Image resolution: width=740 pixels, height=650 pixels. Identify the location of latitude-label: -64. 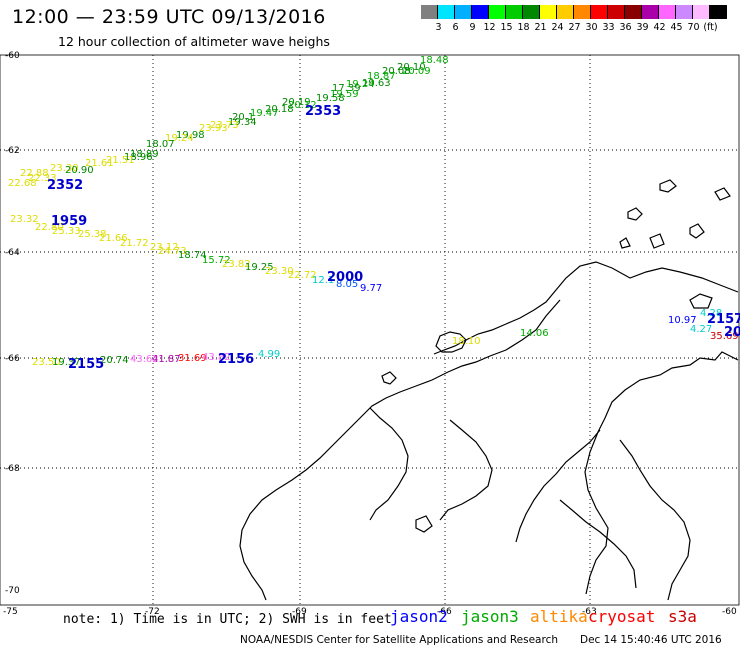
(12, 253).